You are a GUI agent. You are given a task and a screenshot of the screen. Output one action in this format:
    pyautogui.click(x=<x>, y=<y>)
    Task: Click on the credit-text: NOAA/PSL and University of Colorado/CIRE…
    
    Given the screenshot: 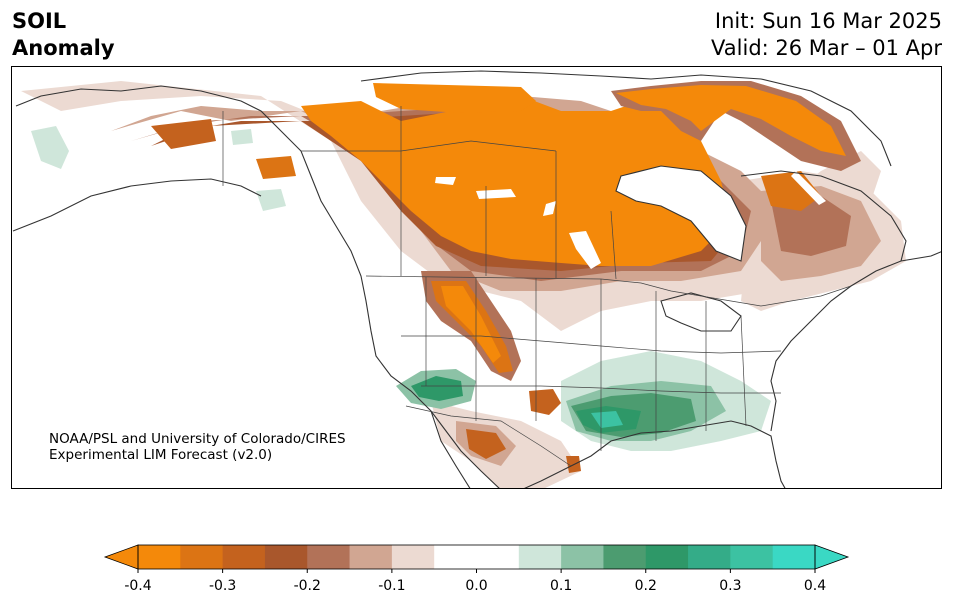 What is the action you would take?
    pyautogui.click(x=197, y=447)
    